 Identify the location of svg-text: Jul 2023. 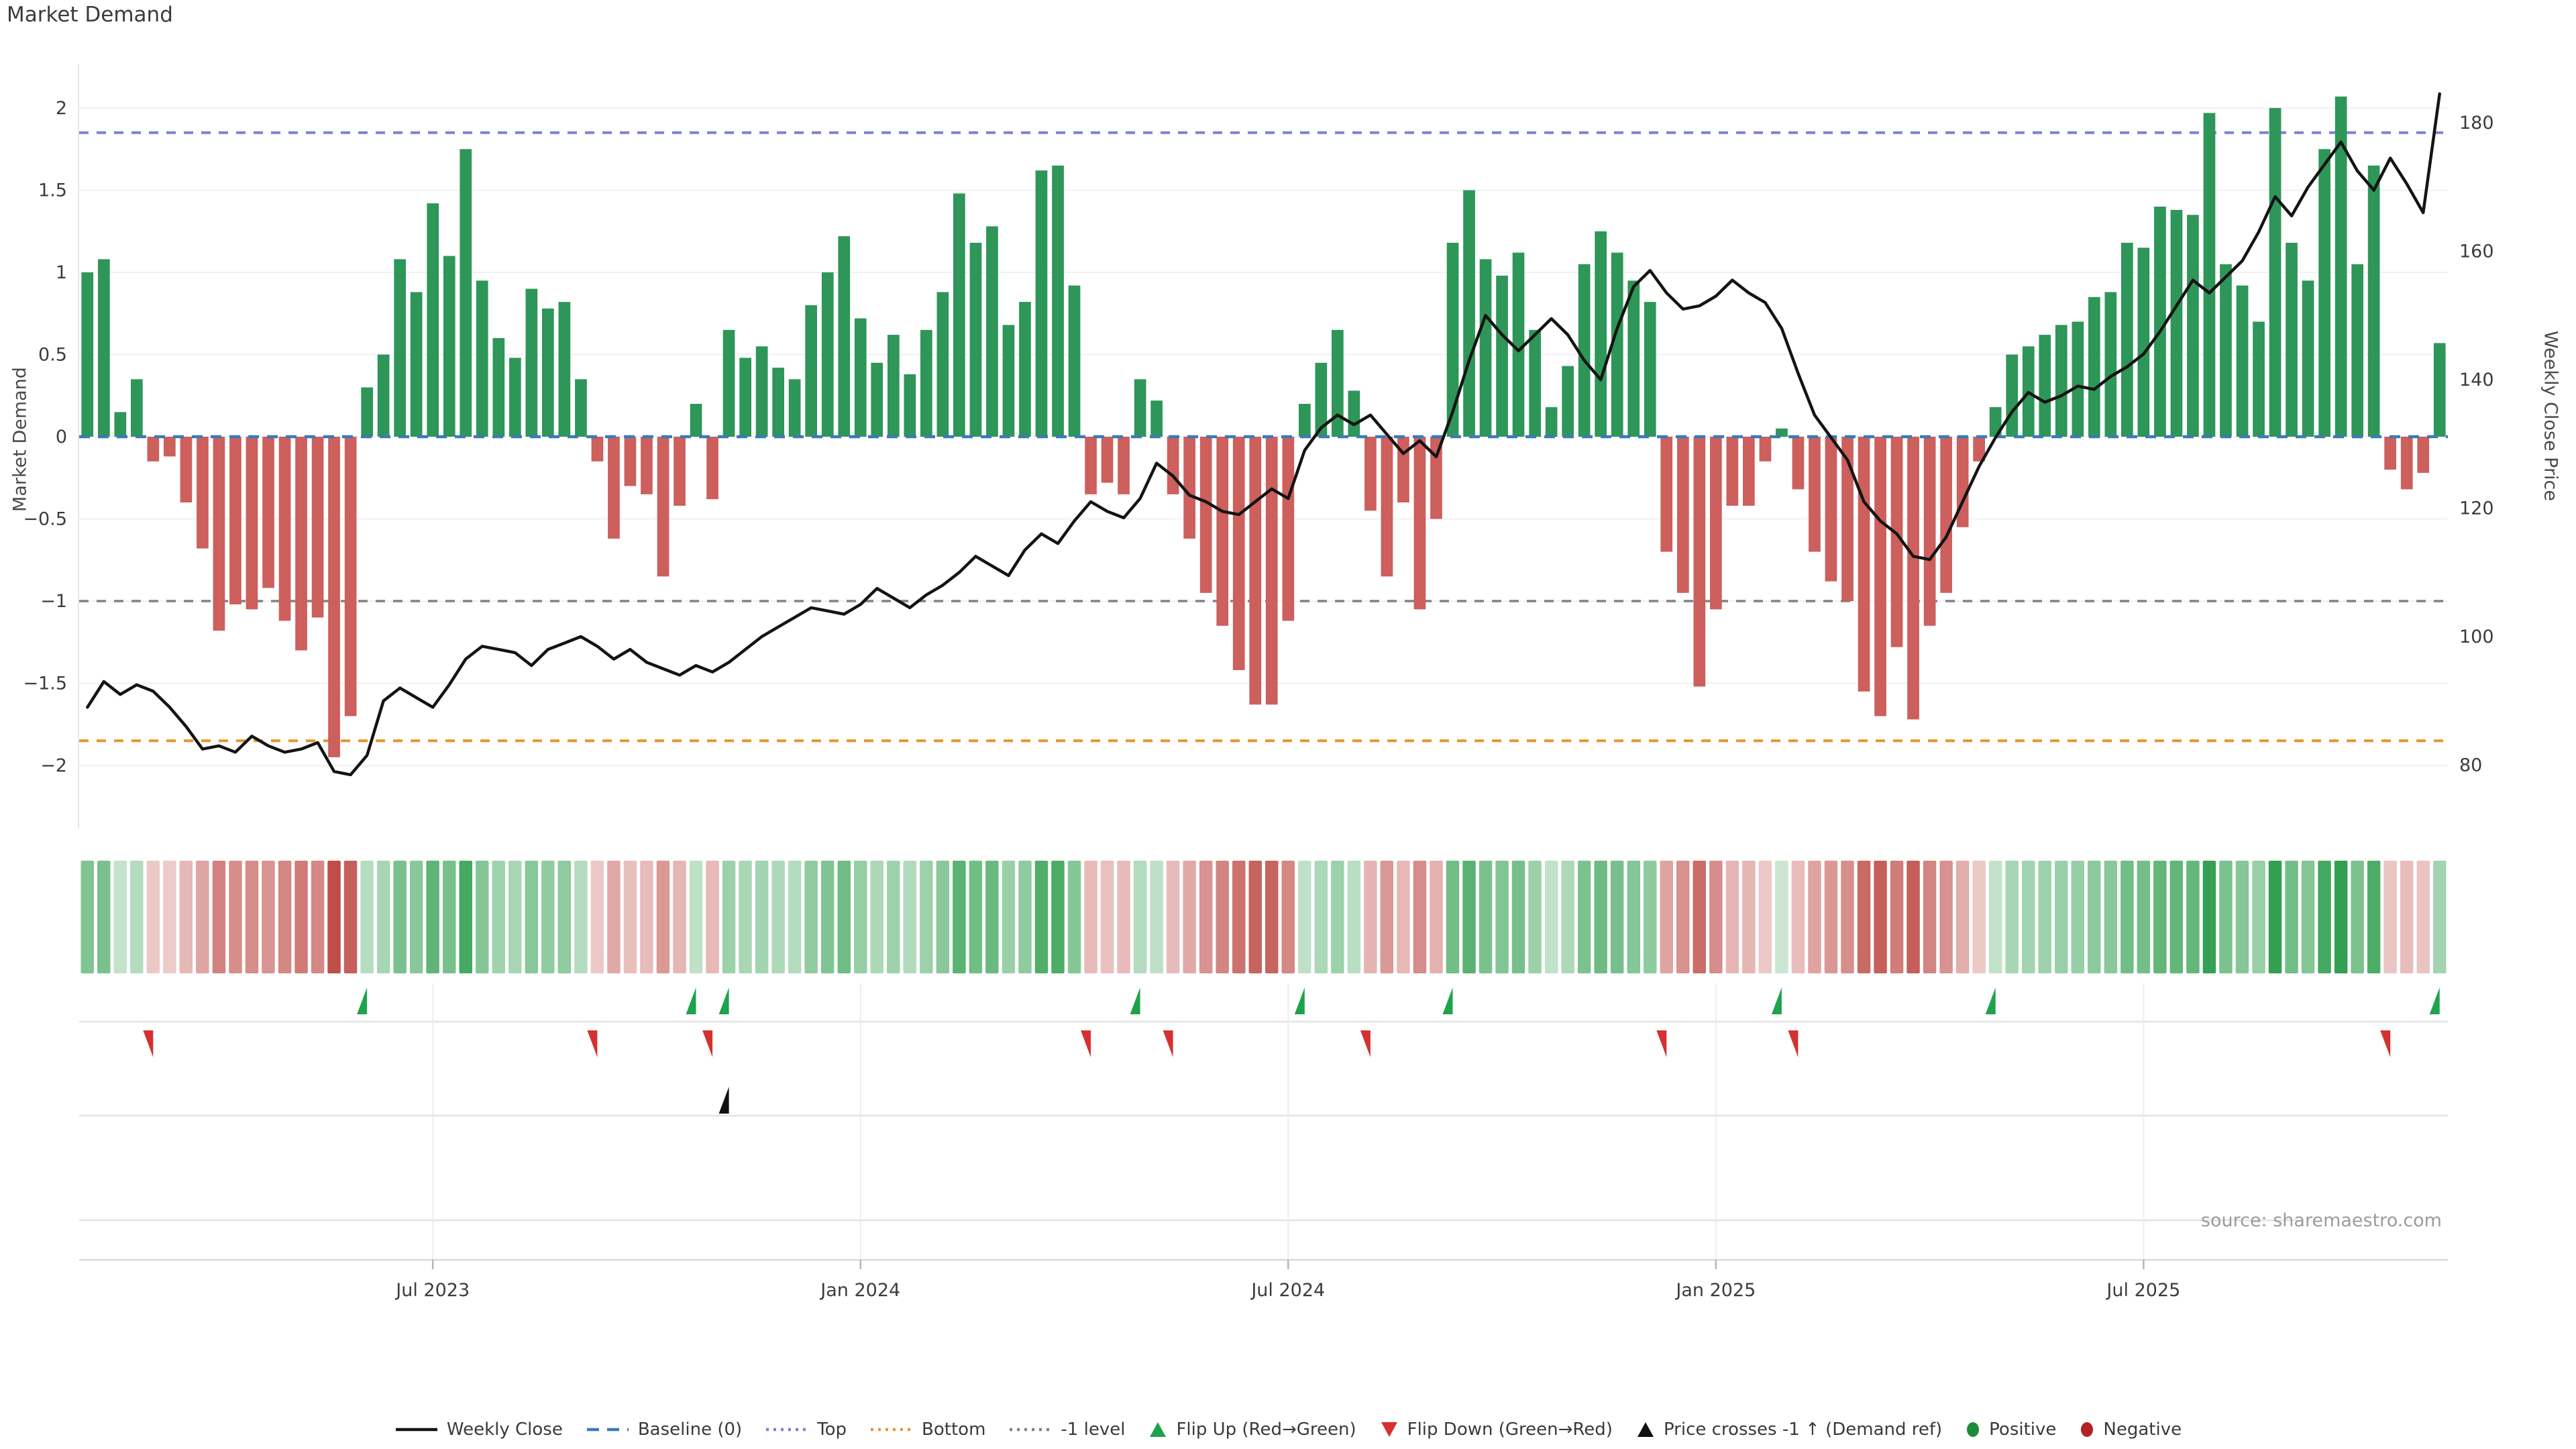
(432, 1290).